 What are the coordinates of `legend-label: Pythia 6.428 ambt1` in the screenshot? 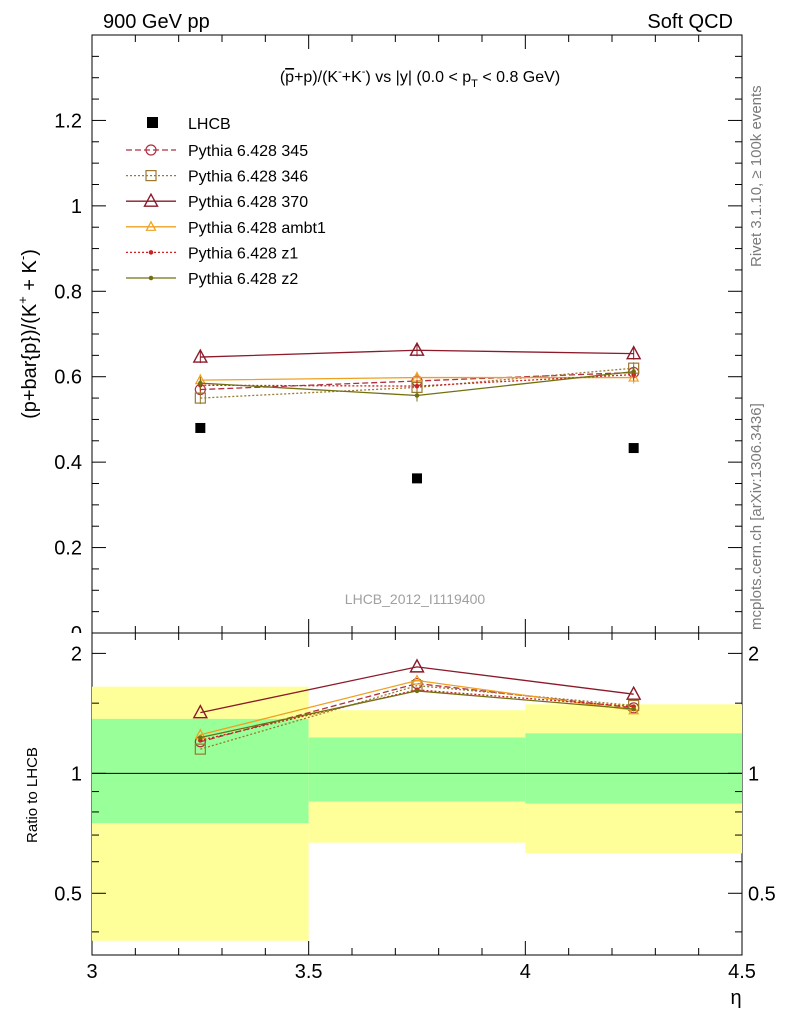 It's located at (257, 228).